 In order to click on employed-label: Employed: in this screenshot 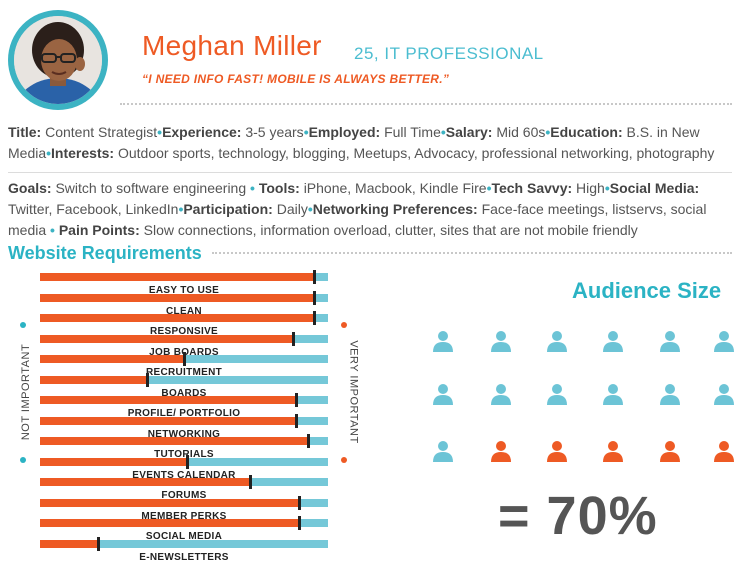, I will do `click(344, 132)`.